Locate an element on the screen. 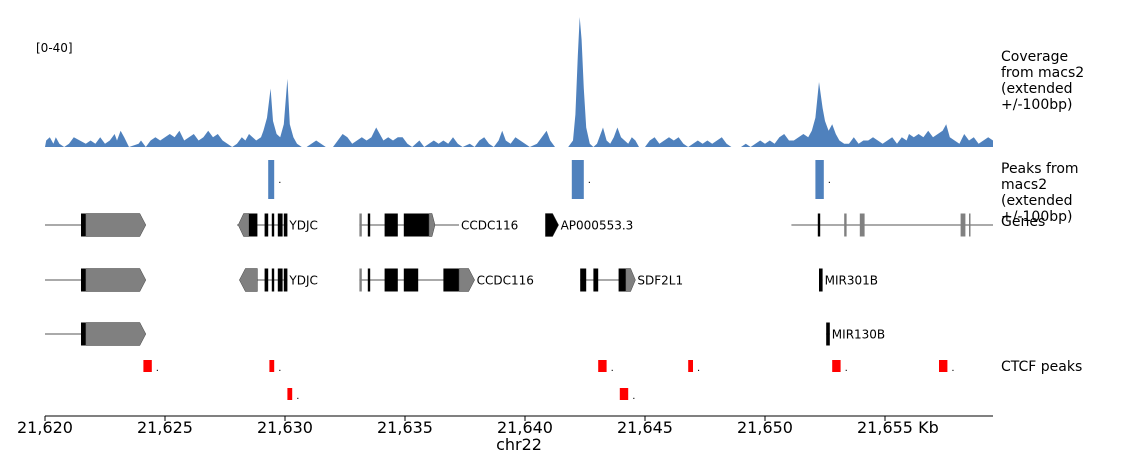 The image size is (1133, 467). x-tick-label: 21,645 is located at coordinates (645, 427).